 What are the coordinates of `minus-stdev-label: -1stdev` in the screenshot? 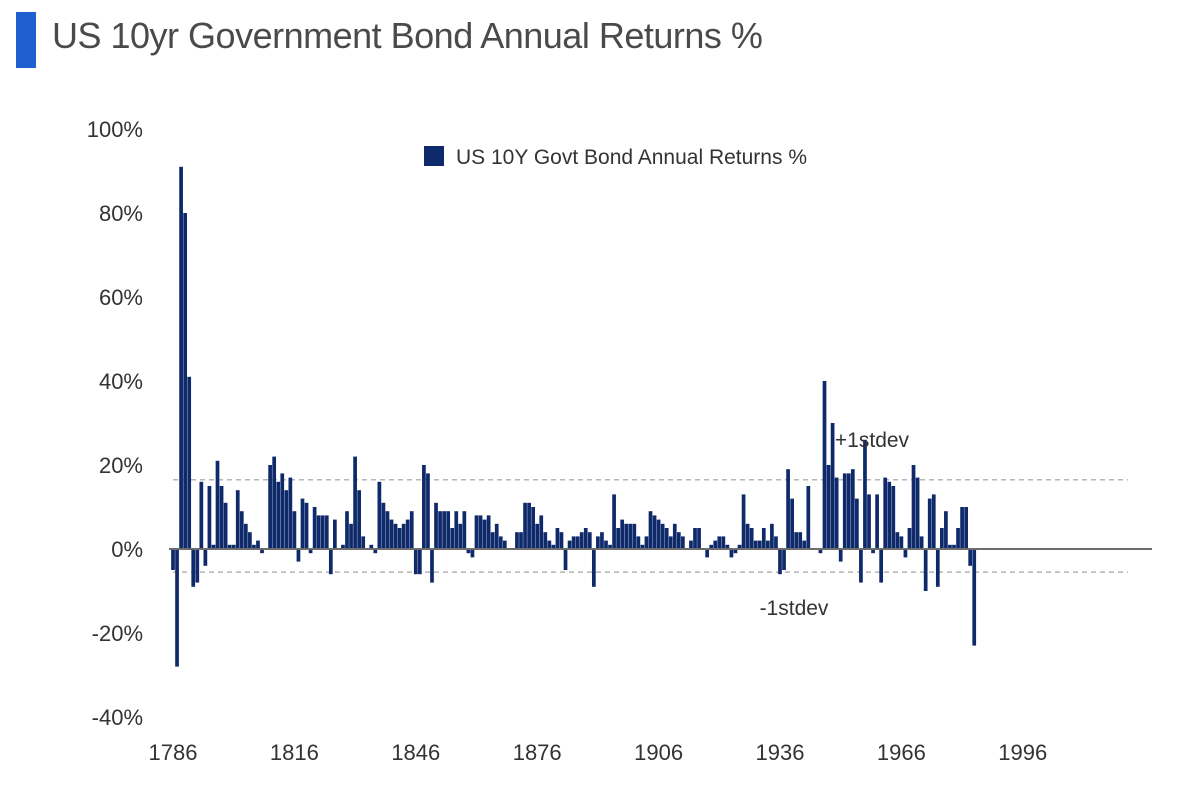 It's located at (794, 608).